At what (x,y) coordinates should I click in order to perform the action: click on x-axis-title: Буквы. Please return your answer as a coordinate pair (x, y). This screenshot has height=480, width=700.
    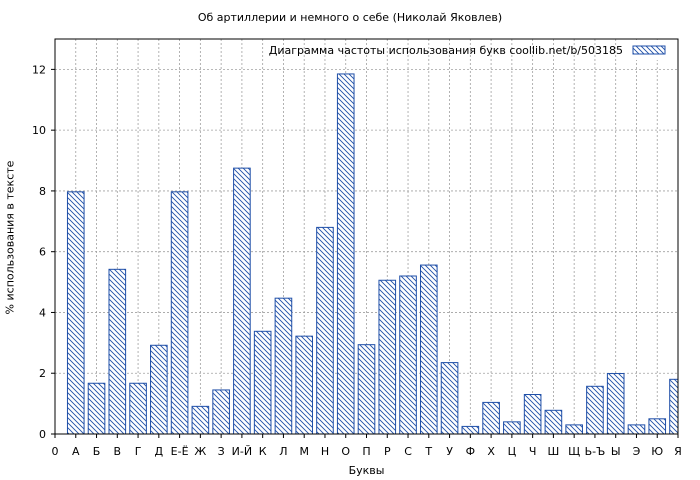
    Looking at the image, I should click on (366, 470).